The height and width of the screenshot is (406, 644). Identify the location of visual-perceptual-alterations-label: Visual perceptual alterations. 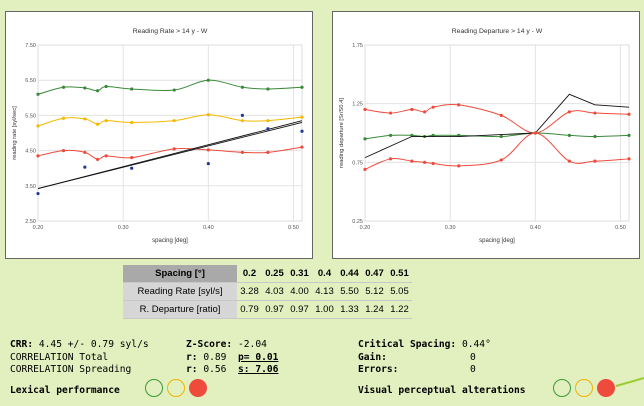
(442, 390).